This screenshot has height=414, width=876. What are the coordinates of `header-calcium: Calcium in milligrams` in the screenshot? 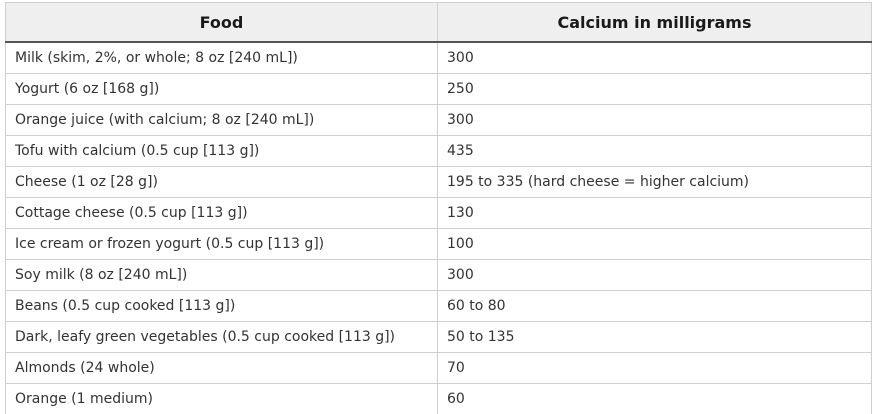 It's located at (655, 23).